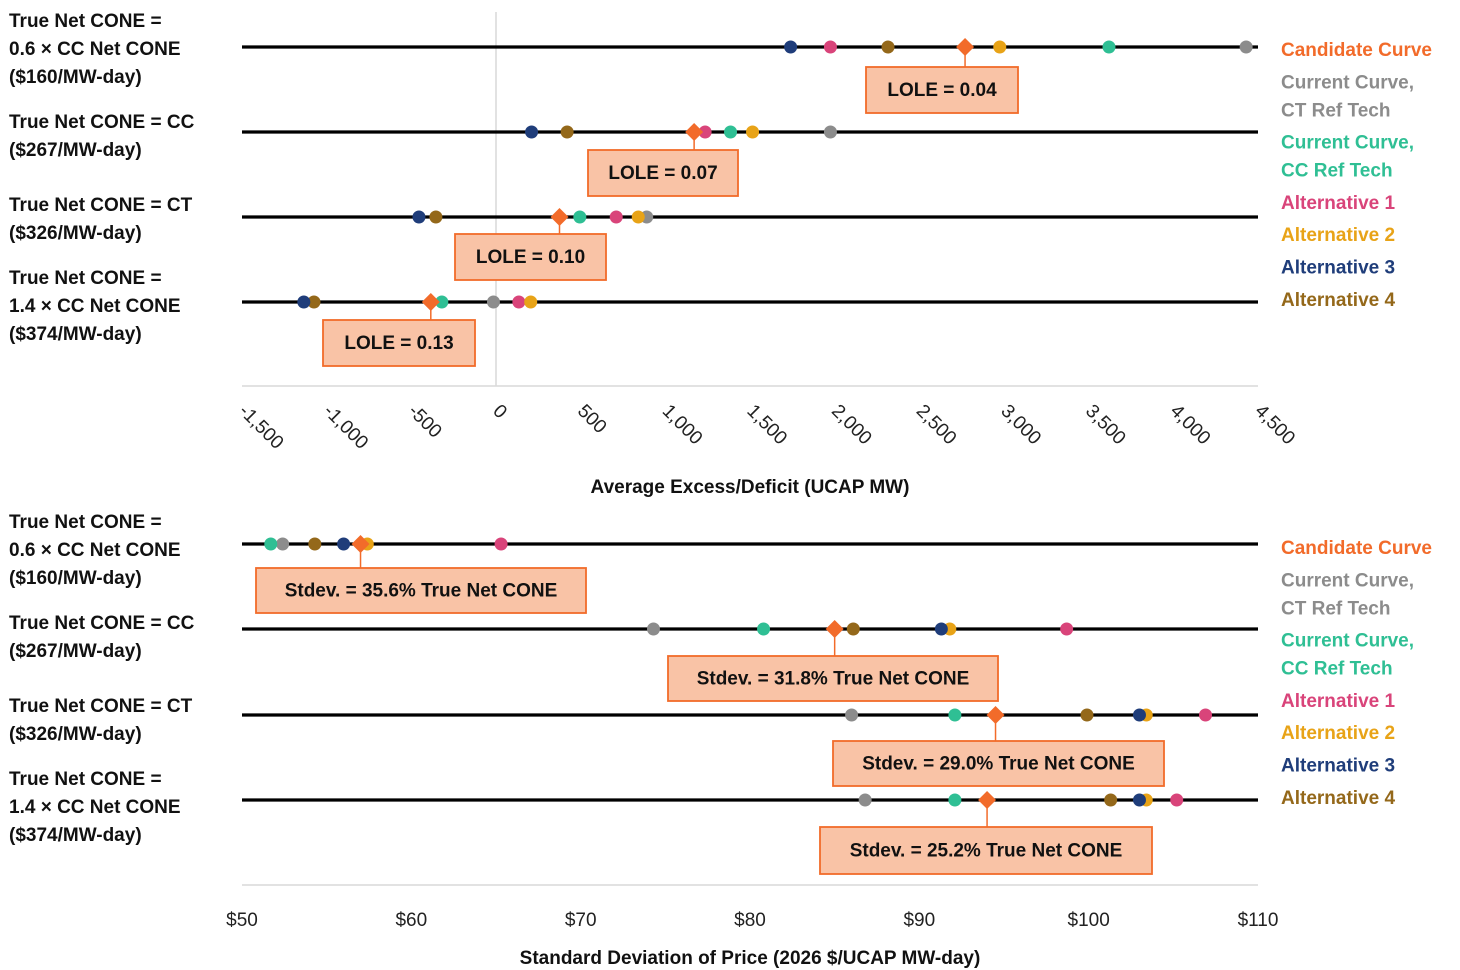 This screenshot has width=1460, height=970. Describe the element at coordinates (1190, 425) in the screenshot. I see `x-tick-label: 4,000` at that location.